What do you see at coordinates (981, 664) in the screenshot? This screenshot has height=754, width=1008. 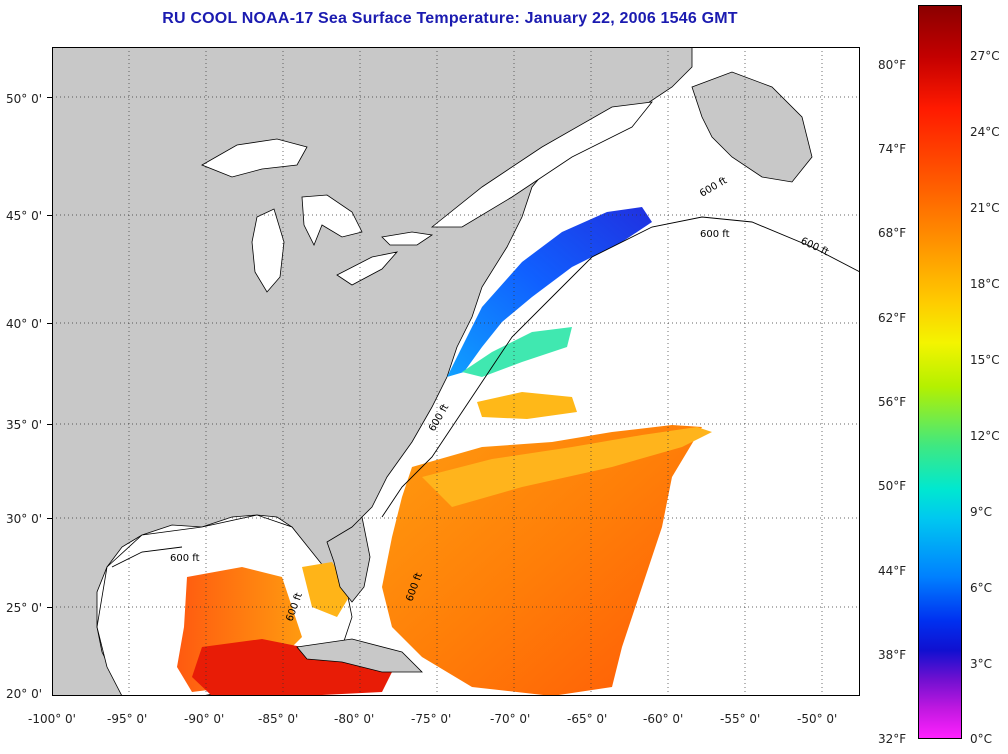 I see `colorbar-c-label: 3°C` at bounding box center [981, 664].